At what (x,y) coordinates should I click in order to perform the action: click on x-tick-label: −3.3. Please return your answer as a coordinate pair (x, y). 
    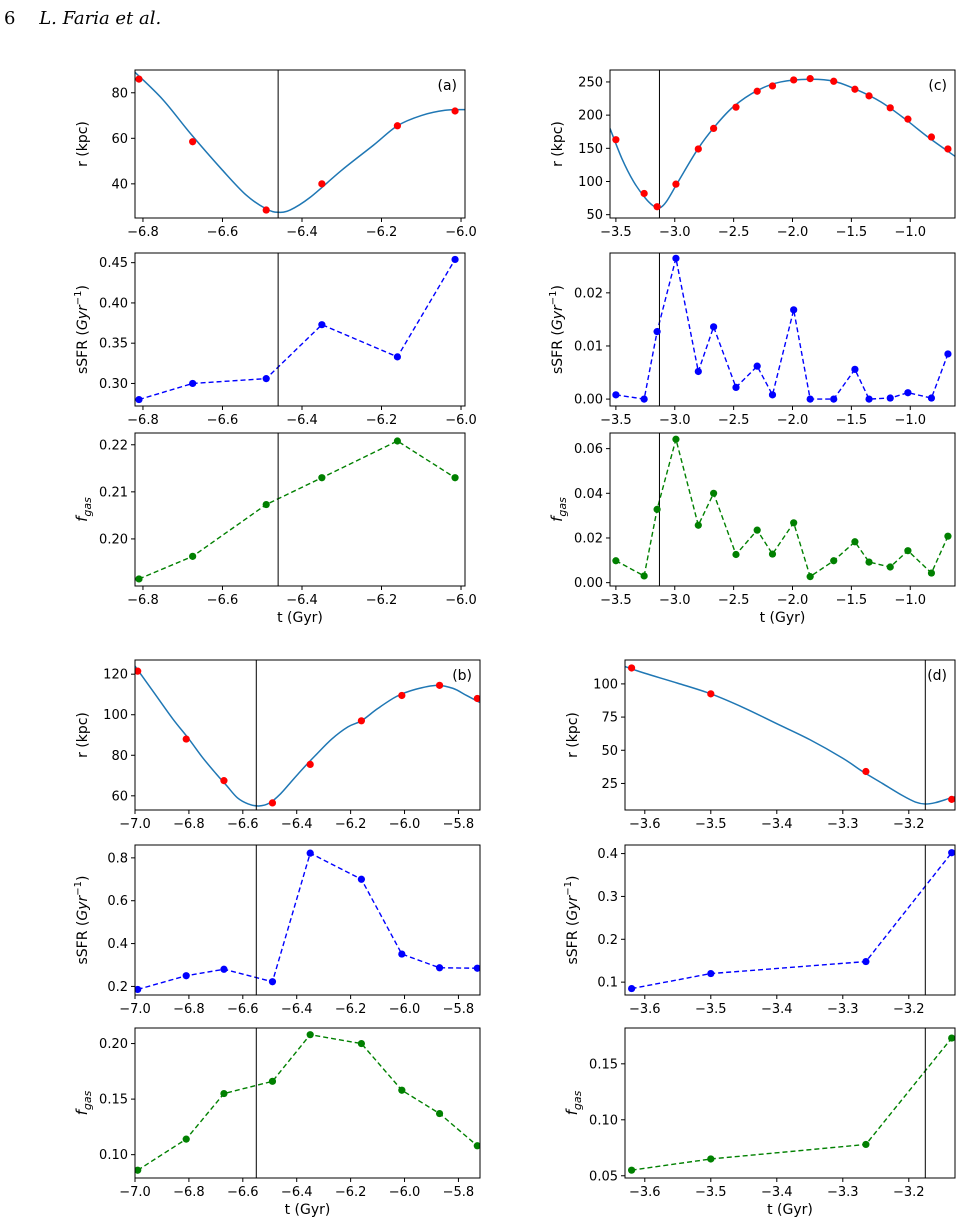
    Looking at the image, I should click on (843, 1009).